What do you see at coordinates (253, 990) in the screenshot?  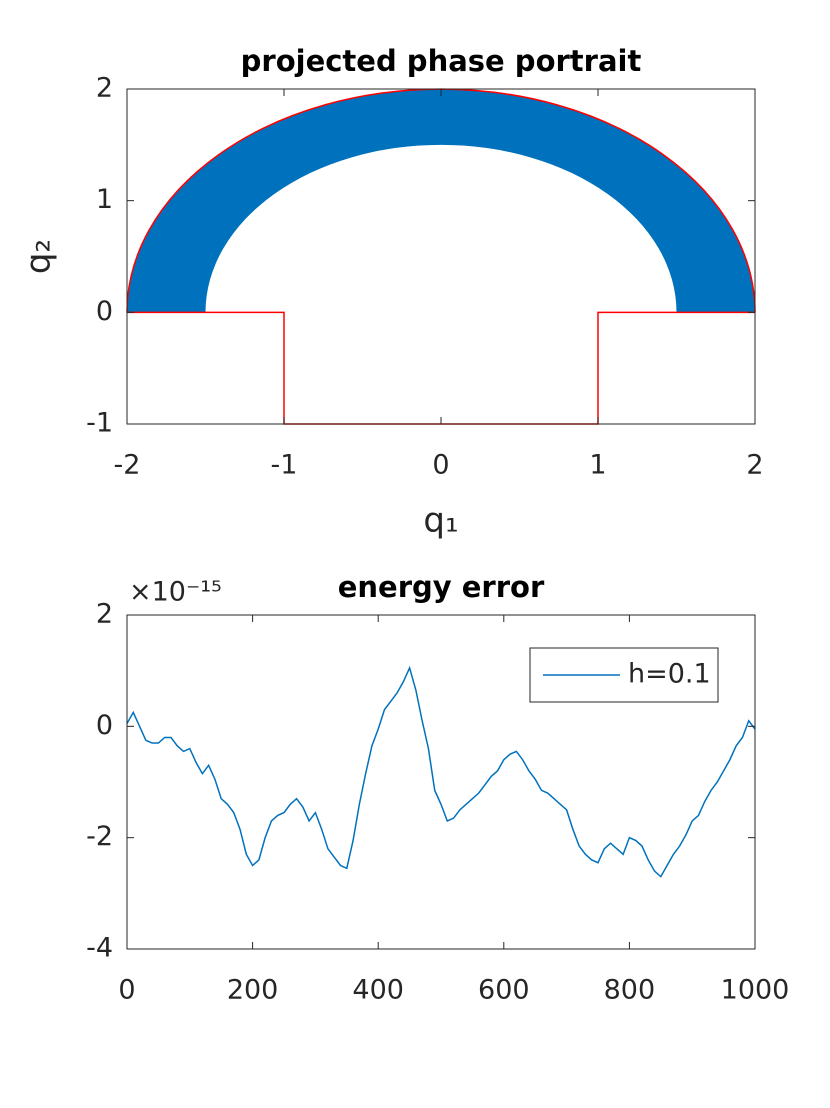 I see `x-tick-label: 200` at bounding box center [253, 990].